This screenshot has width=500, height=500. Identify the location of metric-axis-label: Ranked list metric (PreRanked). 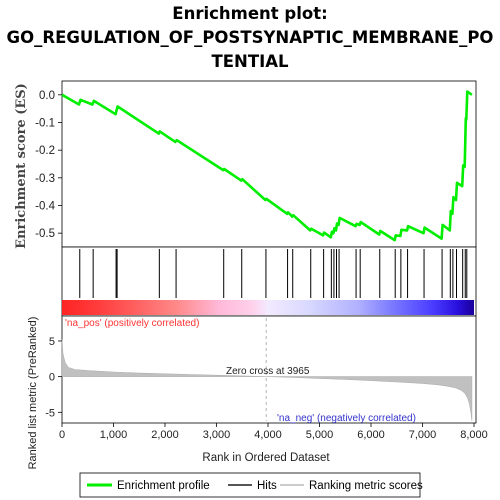
(33, 393).